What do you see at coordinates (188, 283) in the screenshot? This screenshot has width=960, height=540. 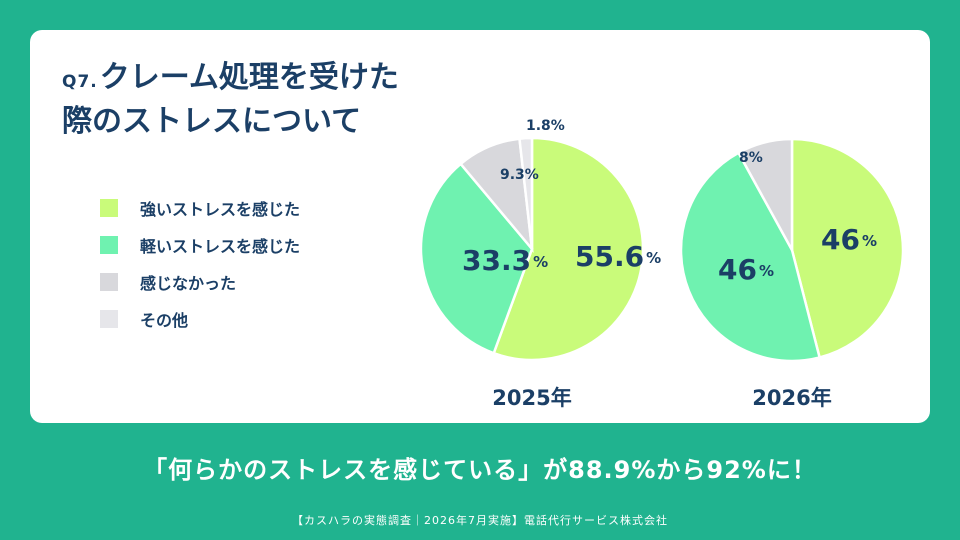 I see `legend-label: 感じなかった` at bounding box center [188, 283].